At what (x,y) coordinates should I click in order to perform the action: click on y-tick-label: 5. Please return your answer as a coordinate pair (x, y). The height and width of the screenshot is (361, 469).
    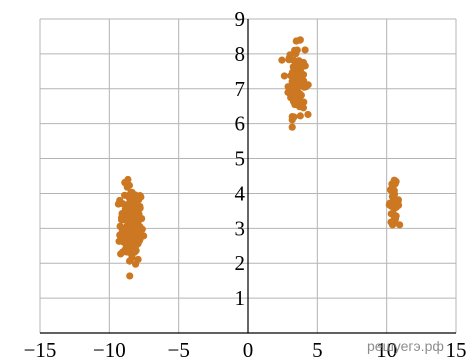
    Looking at the image, I should click on (240, 159).